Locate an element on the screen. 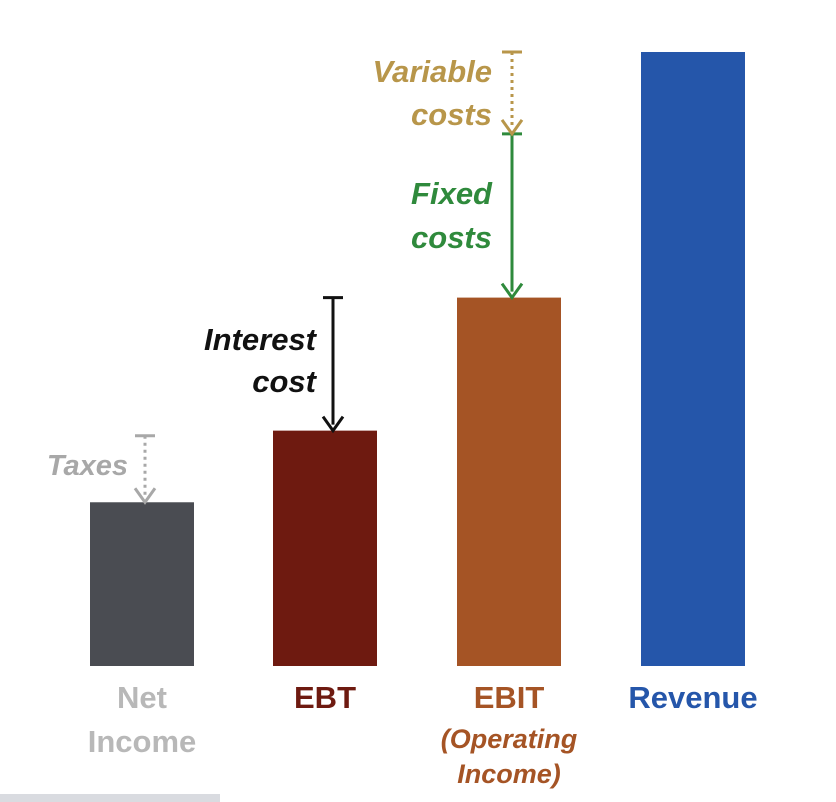 The width and height of the screenshot is (836, 802). category-label-ebit: EBIT is located at coordinates (509, 697).